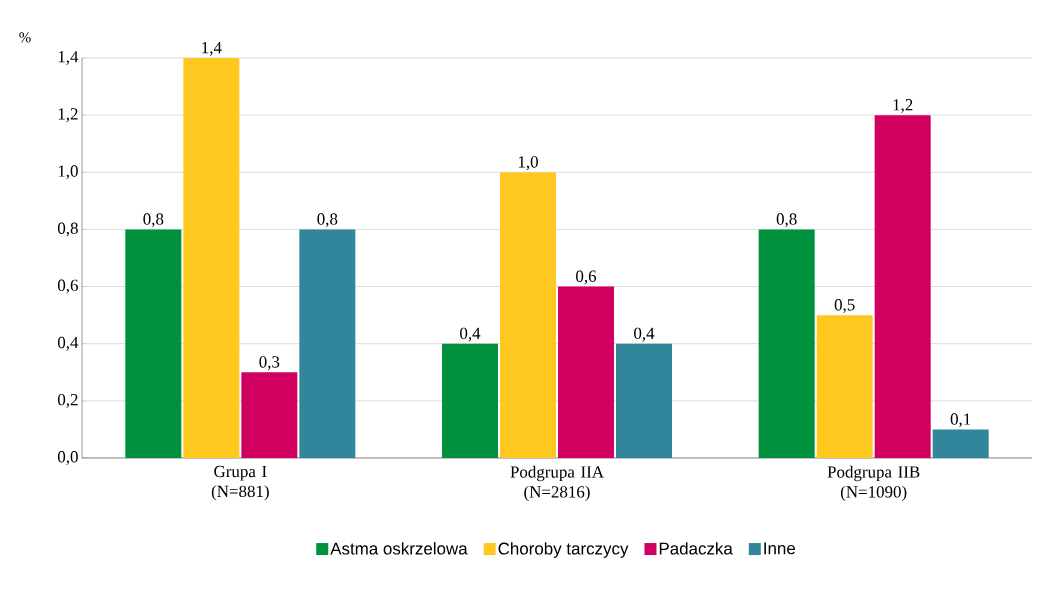 This screenshot has height=590, width=1064. Describe the element at coordinates (873, 483) in the screenshot. I see `x-tick-label: Podgrupa IIB (N=1090)` at that location.